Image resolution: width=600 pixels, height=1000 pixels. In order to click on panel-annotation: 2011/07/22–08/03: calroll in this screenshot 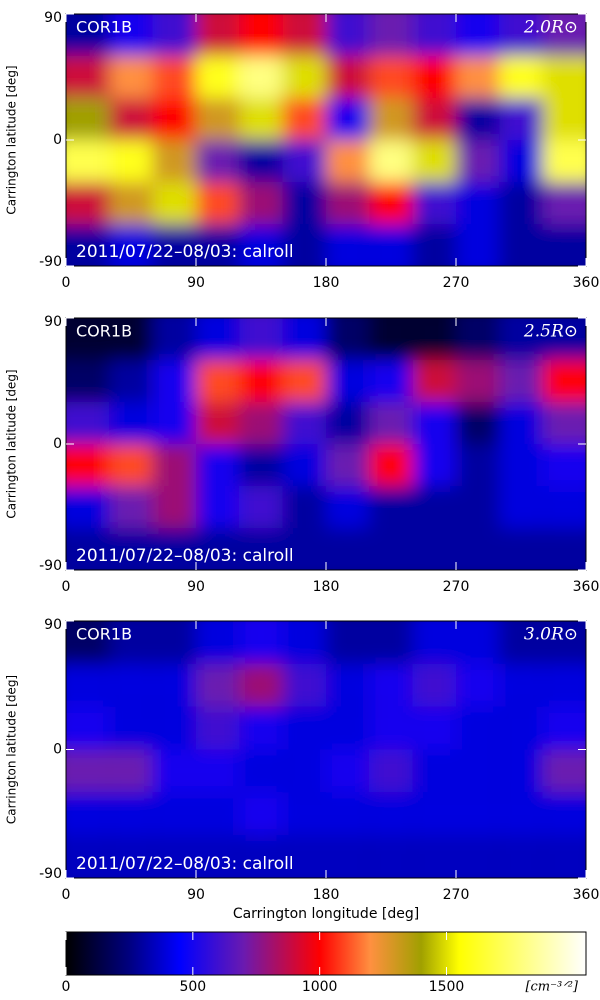, I will do `click(185, 556)`.